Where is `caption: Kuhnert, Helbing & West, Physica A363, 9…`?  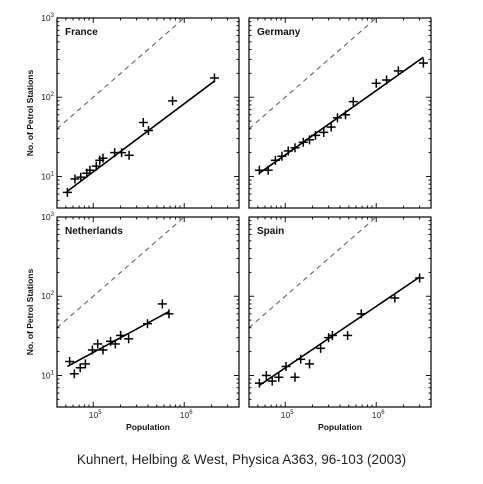
caption: Kuhnert, Helbing & West, Physica A363, 9… is located at coordinates (241, 459).